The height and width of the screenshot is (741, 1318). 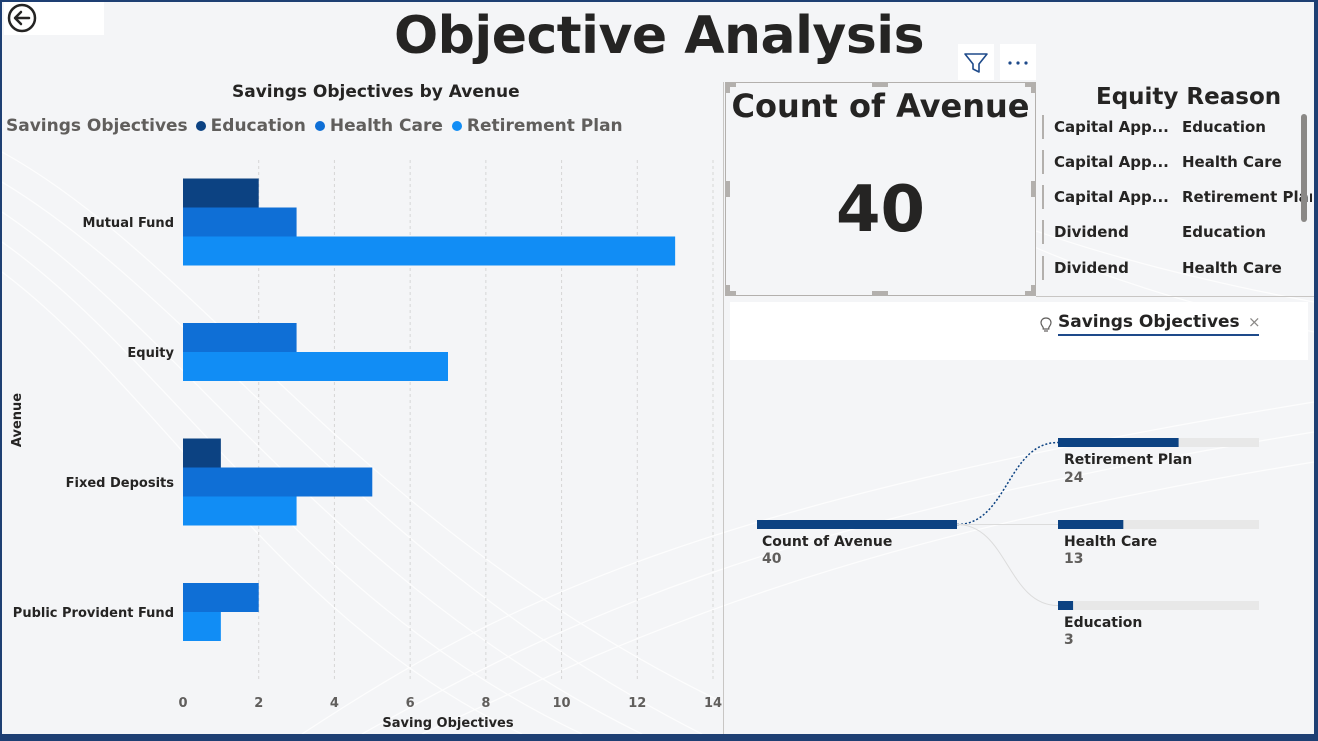 What do you see at coordinates (17, 420) in the screenshot?
I see `y-axis-title: Avenue` at bounding box center [17, 420].